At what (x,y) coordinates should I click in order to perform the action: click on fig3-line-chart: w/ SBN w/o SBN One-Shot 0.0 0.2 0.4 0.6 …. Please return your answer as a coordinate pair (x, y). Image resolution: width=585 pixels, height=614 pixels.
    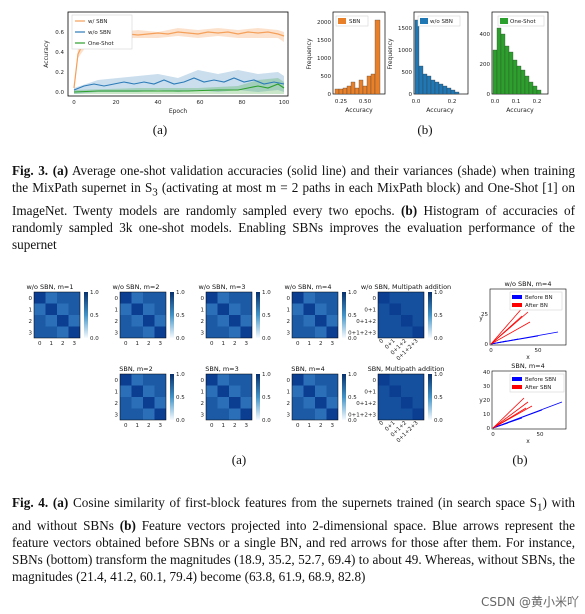
    Looking at the image, I should click on (165, 63).